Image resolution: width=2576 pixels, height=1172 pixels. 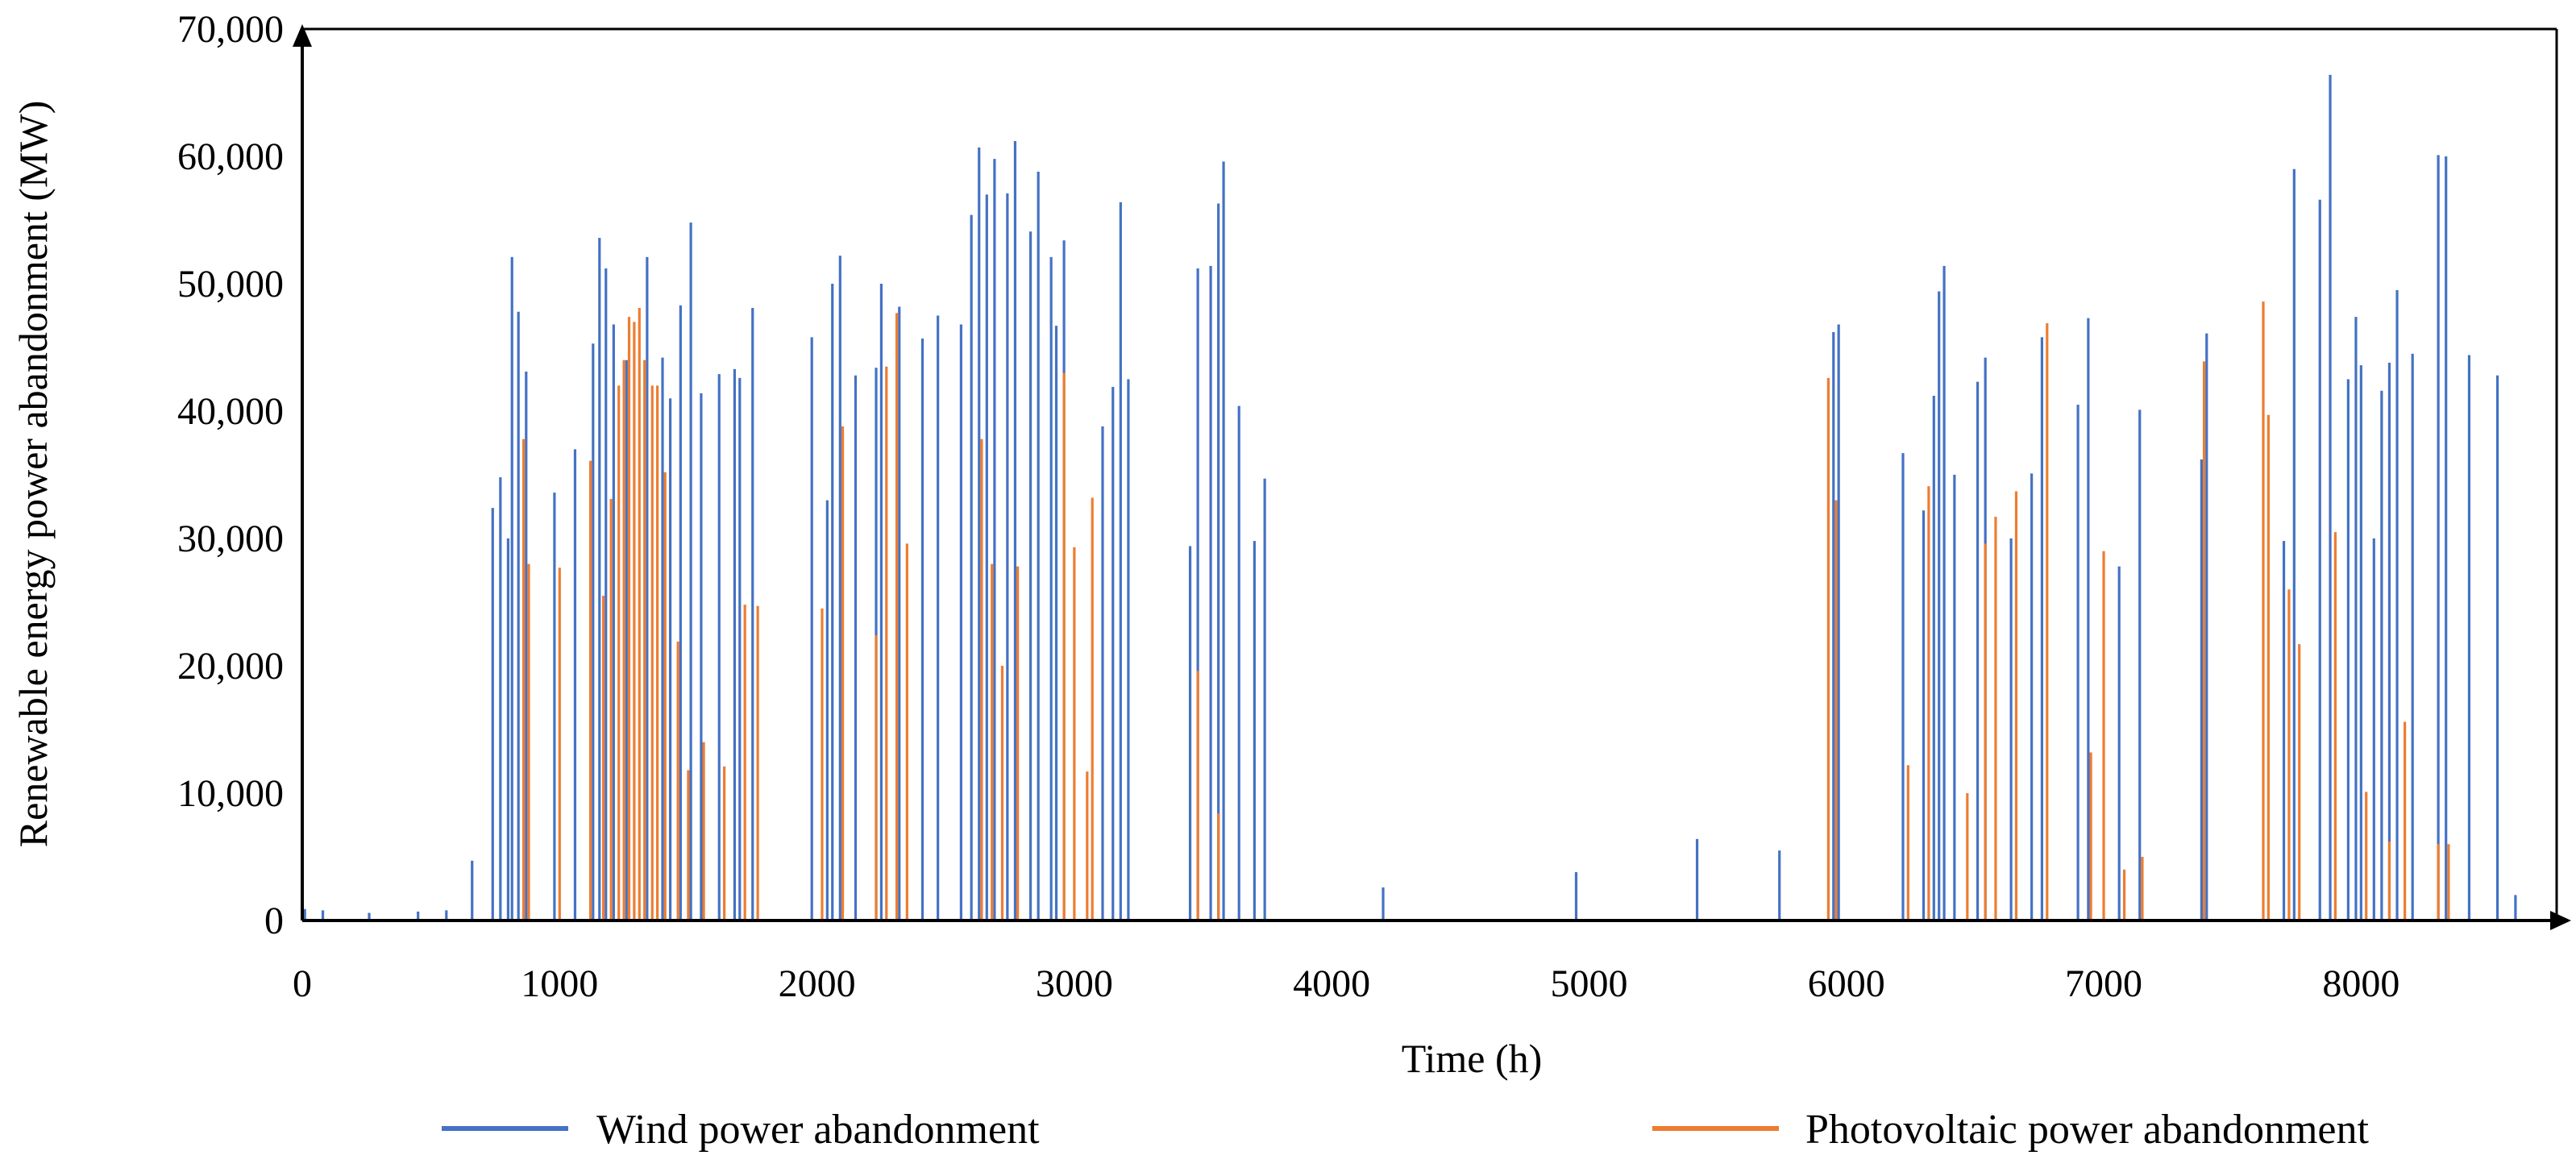 What do you see at coordinates (2360, 983) in the screenshot?
I see `x-tick-label: 8000` at bounding box center [2360, 983].